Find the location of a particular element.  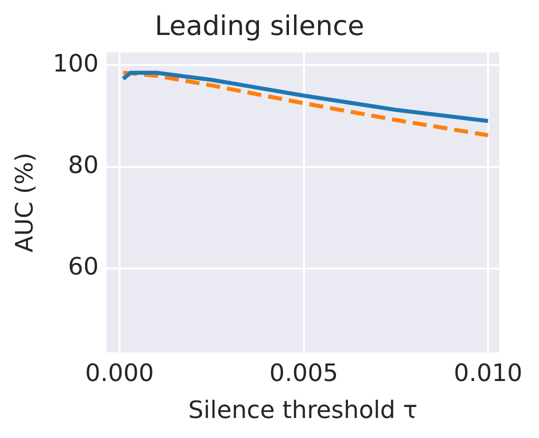

x-tick-label: 0.000 is located at coordinates (119, 373).